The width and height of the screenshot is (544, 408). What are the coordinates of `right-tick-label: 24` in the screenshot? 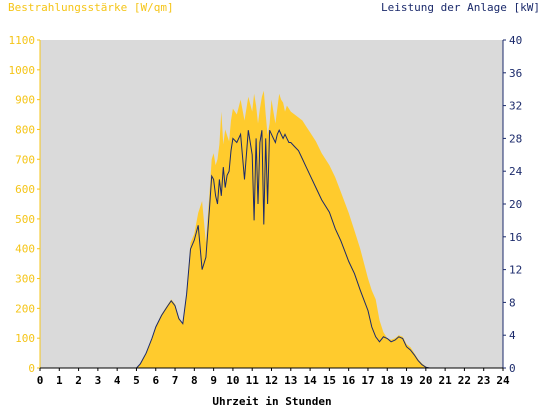 It's located at (516, 171).